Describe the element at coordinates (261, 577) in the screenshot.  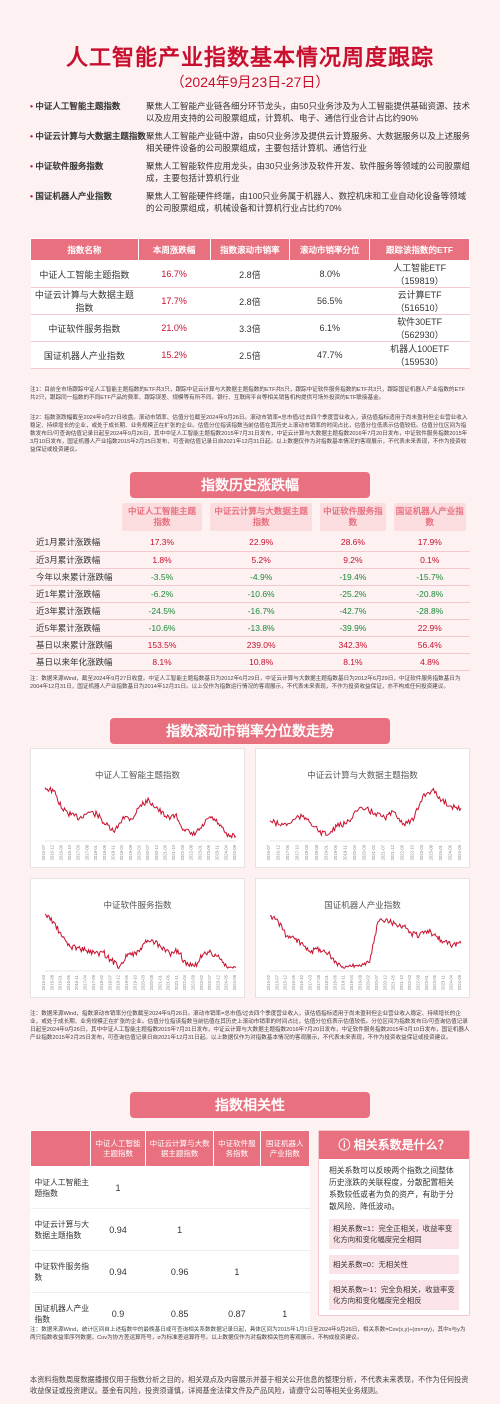
I see `table-cell: -4.9%` at that location.